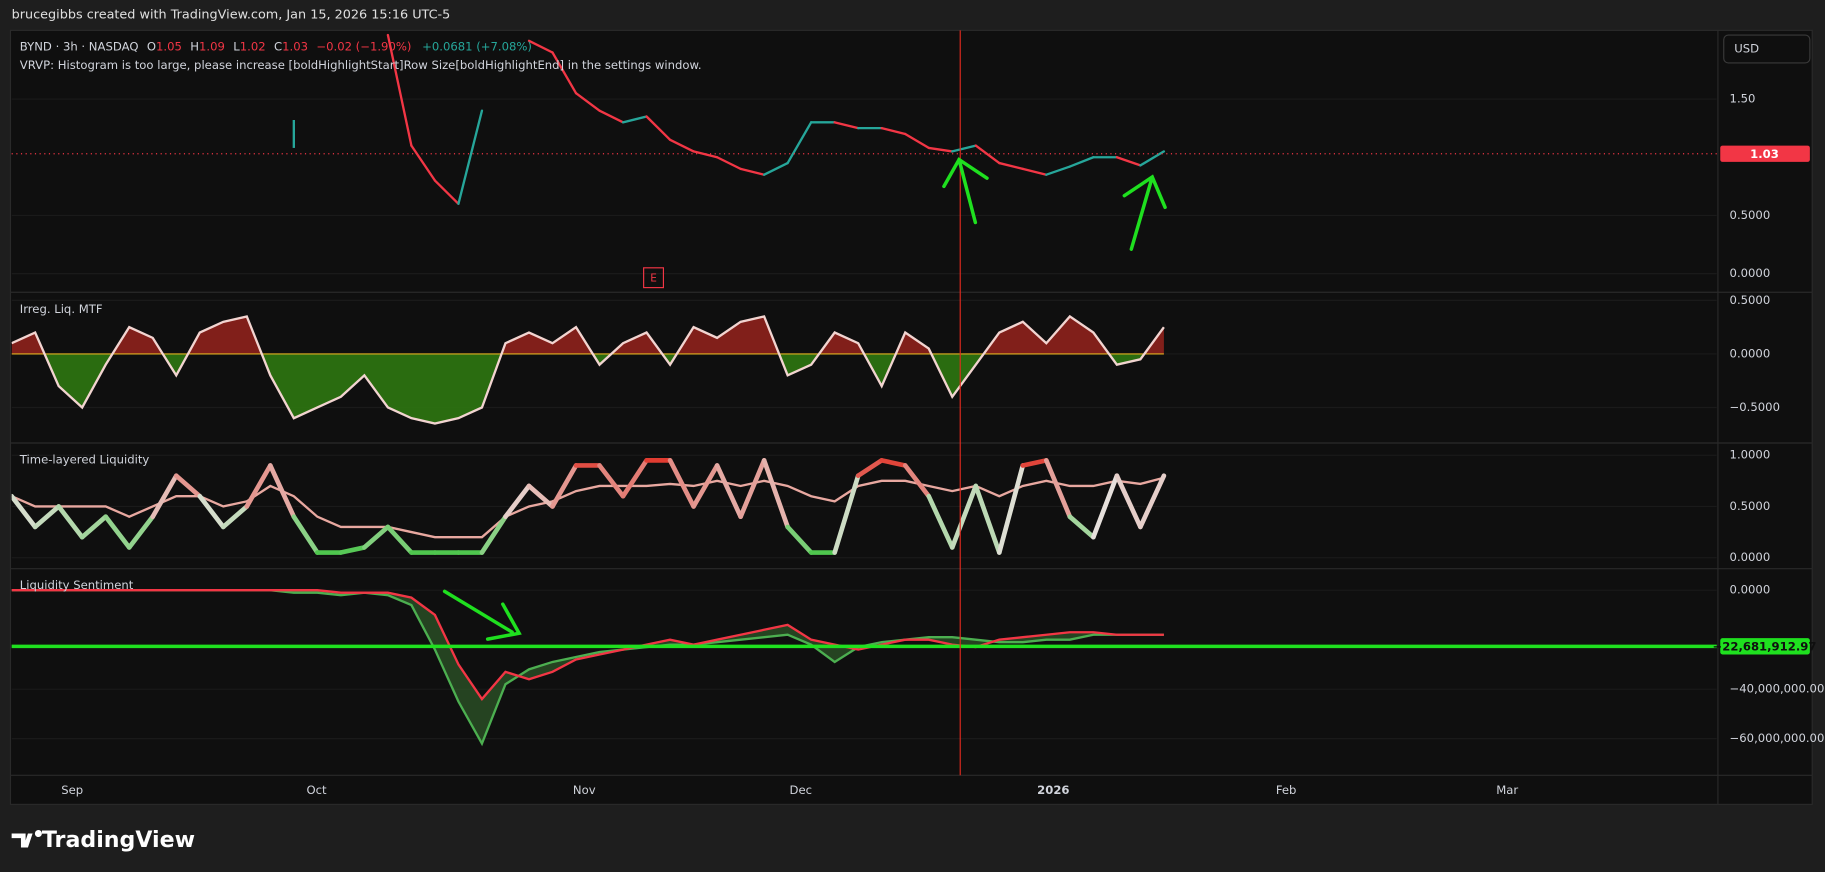 The image size is (1825, 872). What do you see at coordinates (26, 839) in the screenshot?
I see `logo-mark` at bounding box center [26, 839].